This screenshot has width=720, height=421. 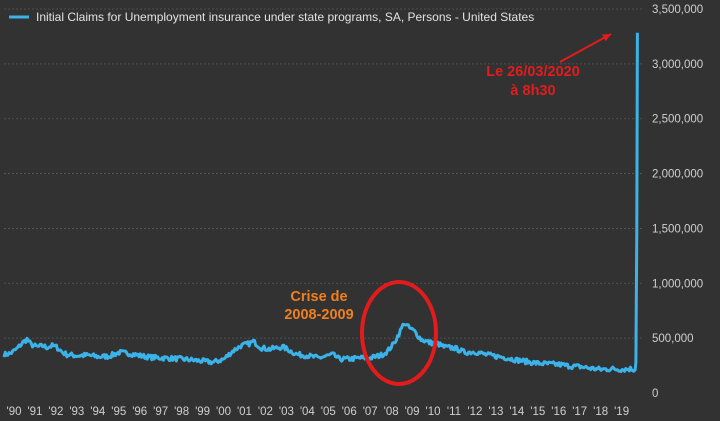 What do you see at coordinates (677, 175) in the screenshot?
I see `y-tick-label: 2,000,000` at bounding box center [677, 175].